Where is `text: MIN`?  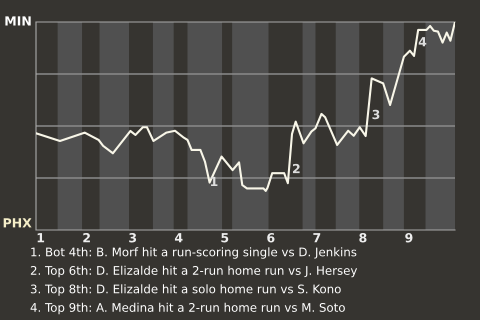
text: MIN is located at coordinates (18, 21).